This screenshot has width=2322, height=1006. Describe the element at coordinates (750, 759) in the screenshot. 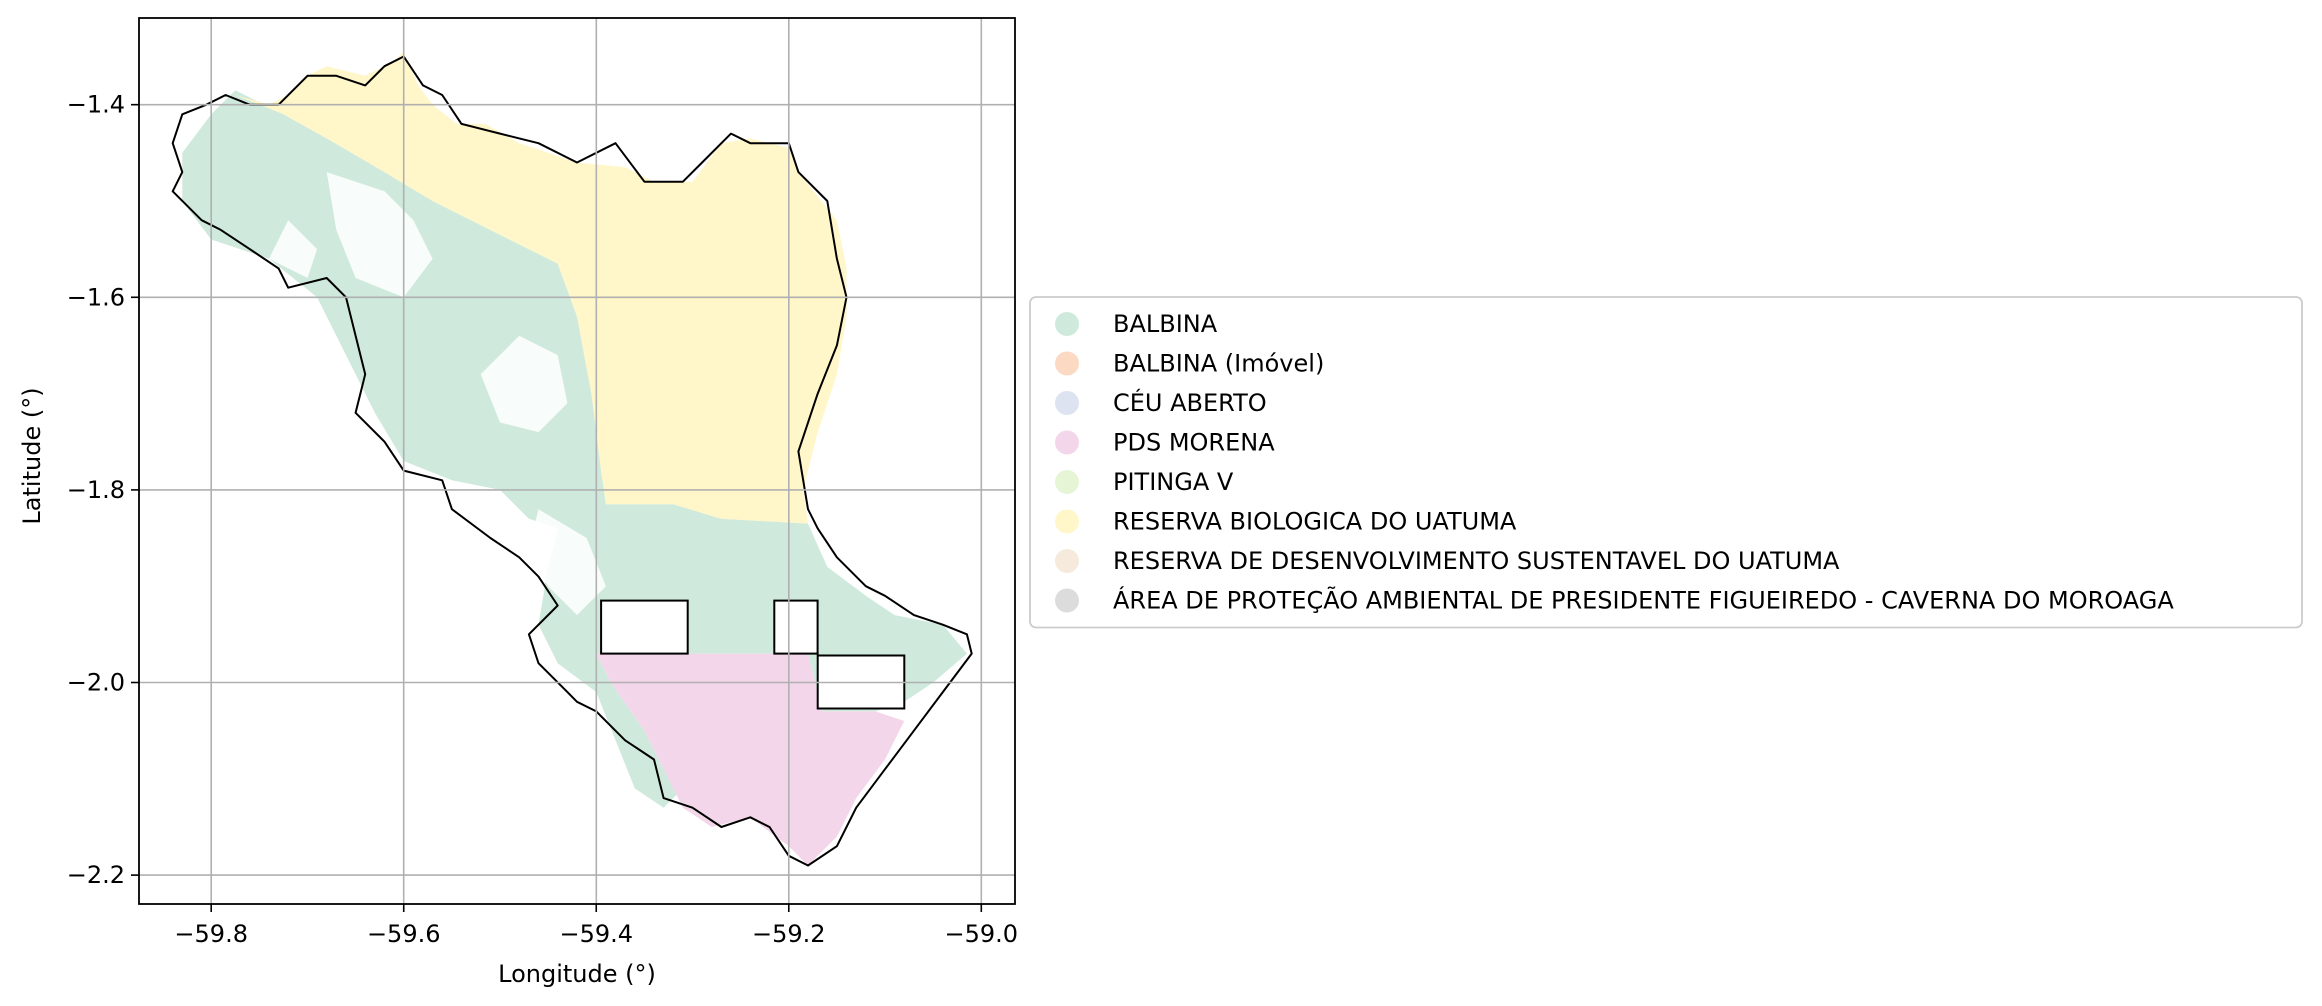

I see `layer-pds-morena` at that location.